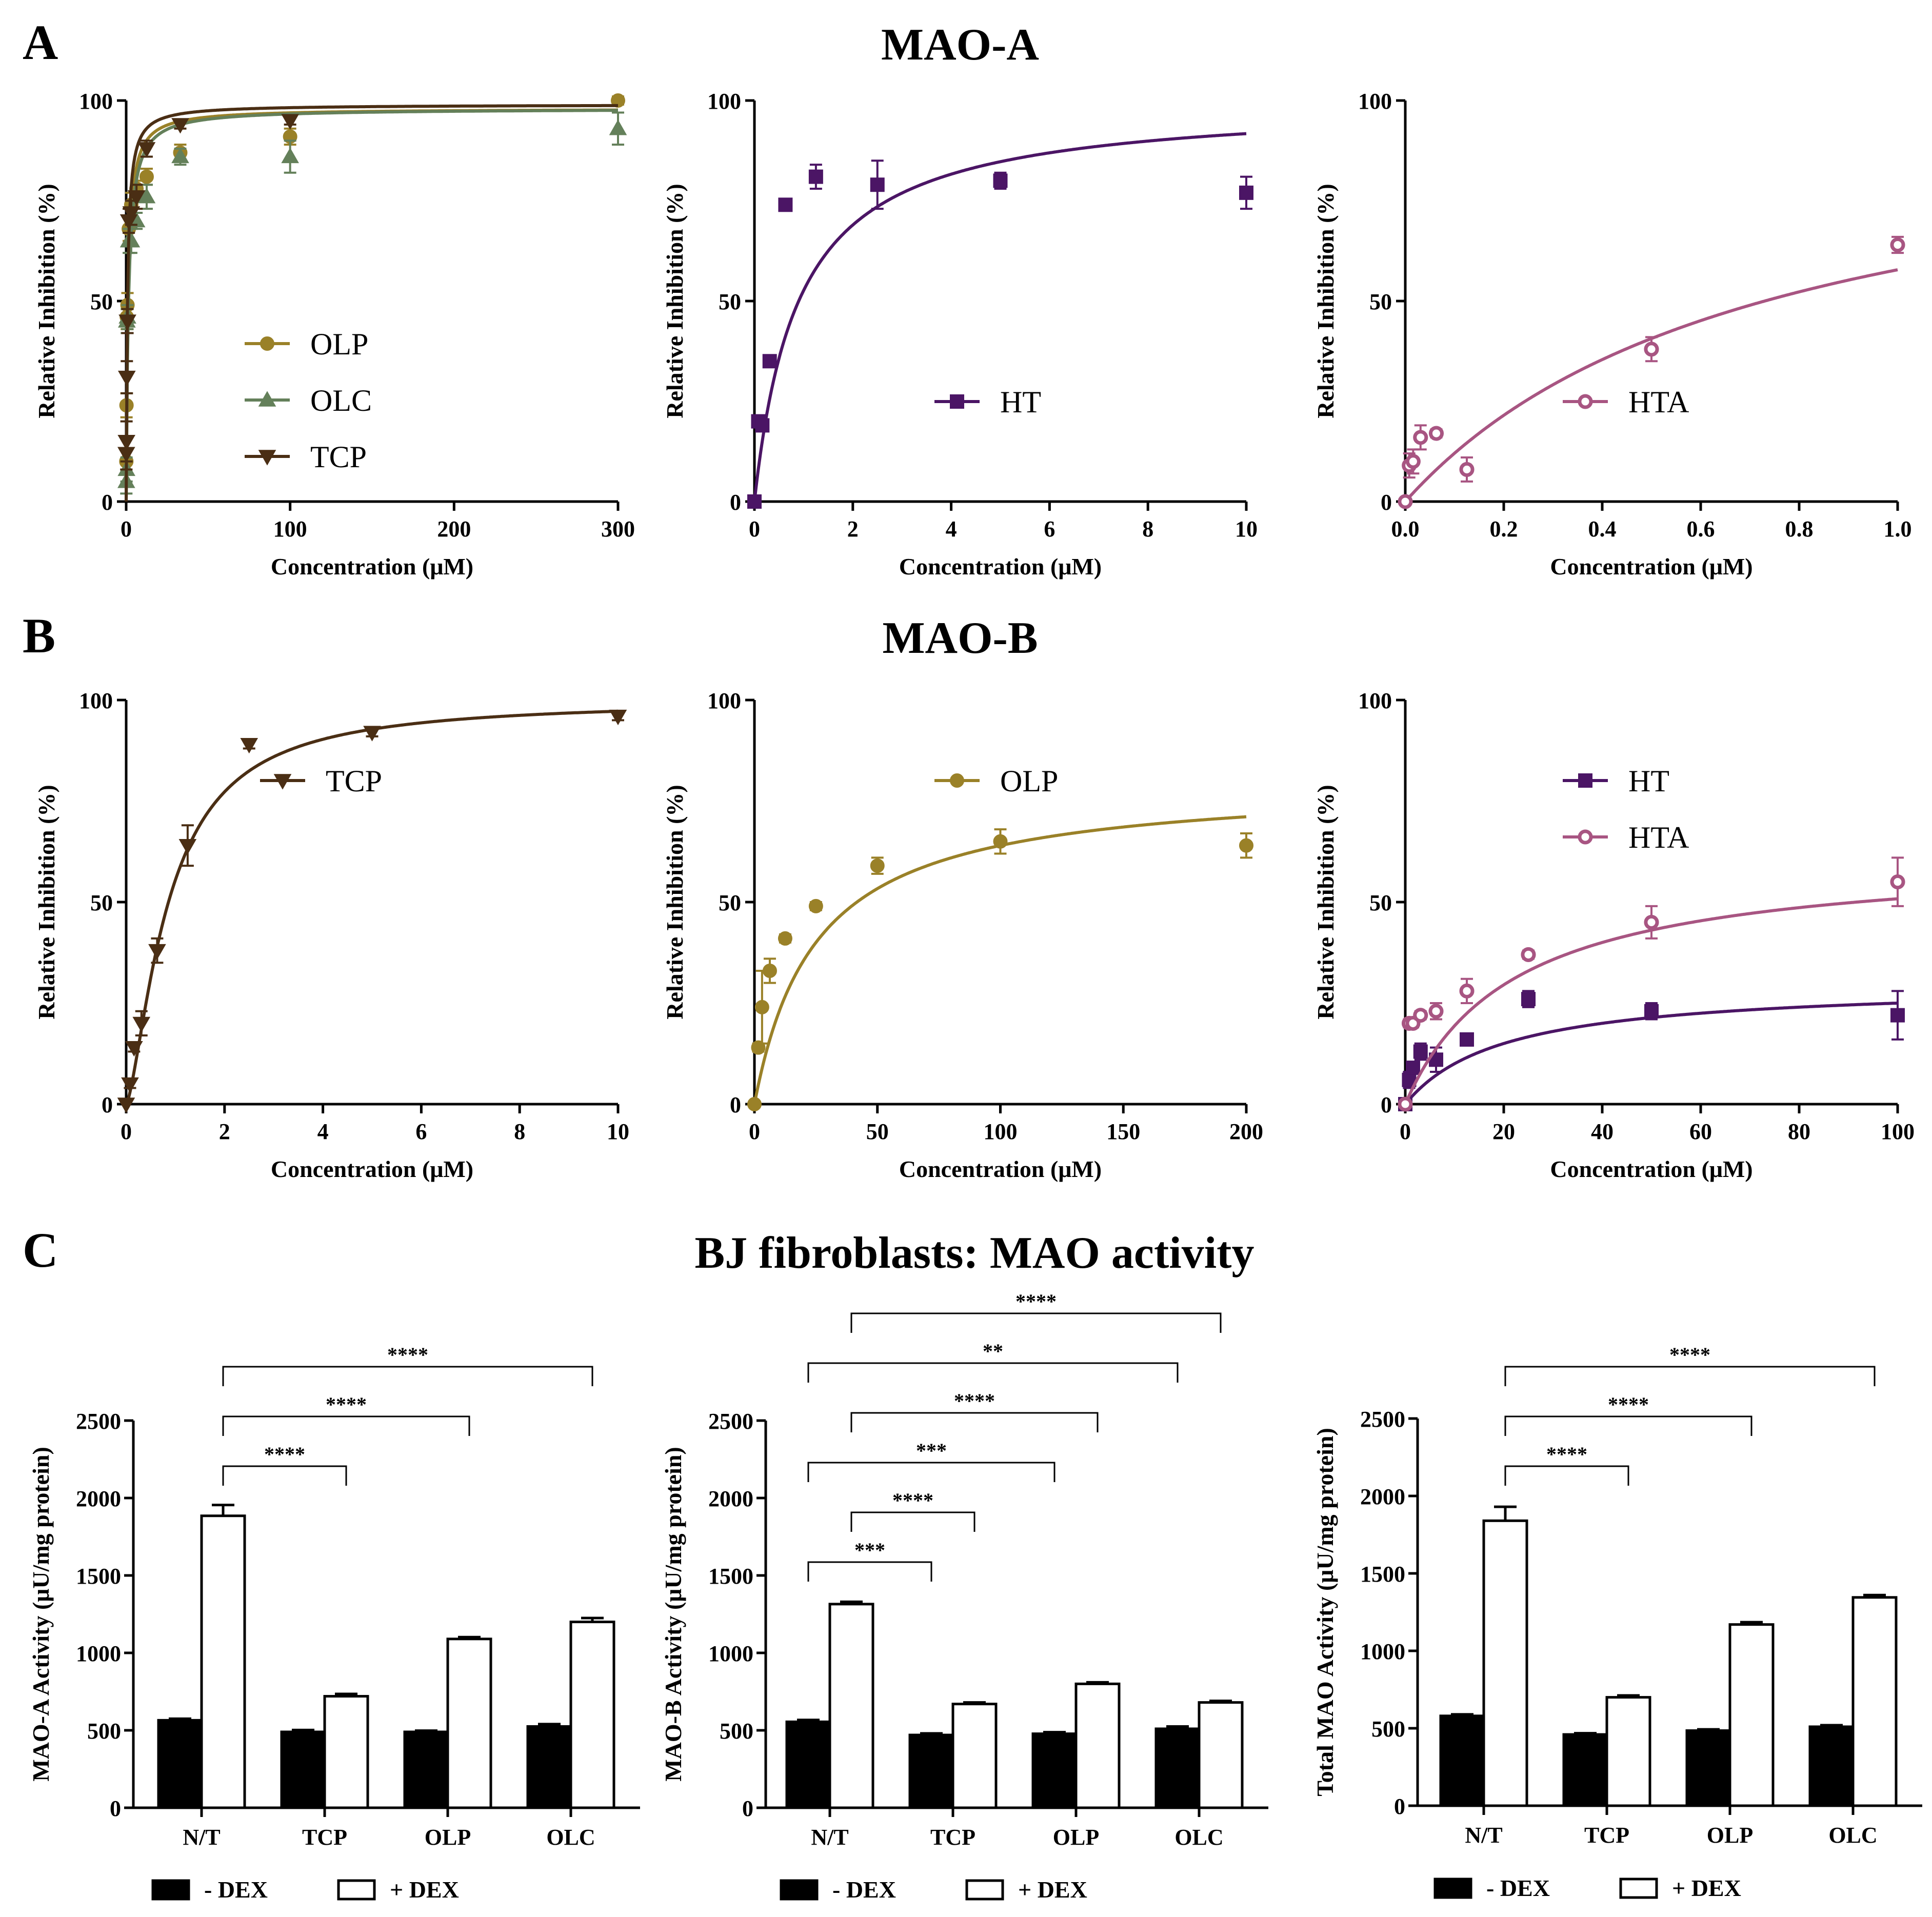  What do you see at coordinates (1123, 1131) in the screenshot?
I see `x-tick-label: 150` at bounding box center [1123, 1131].